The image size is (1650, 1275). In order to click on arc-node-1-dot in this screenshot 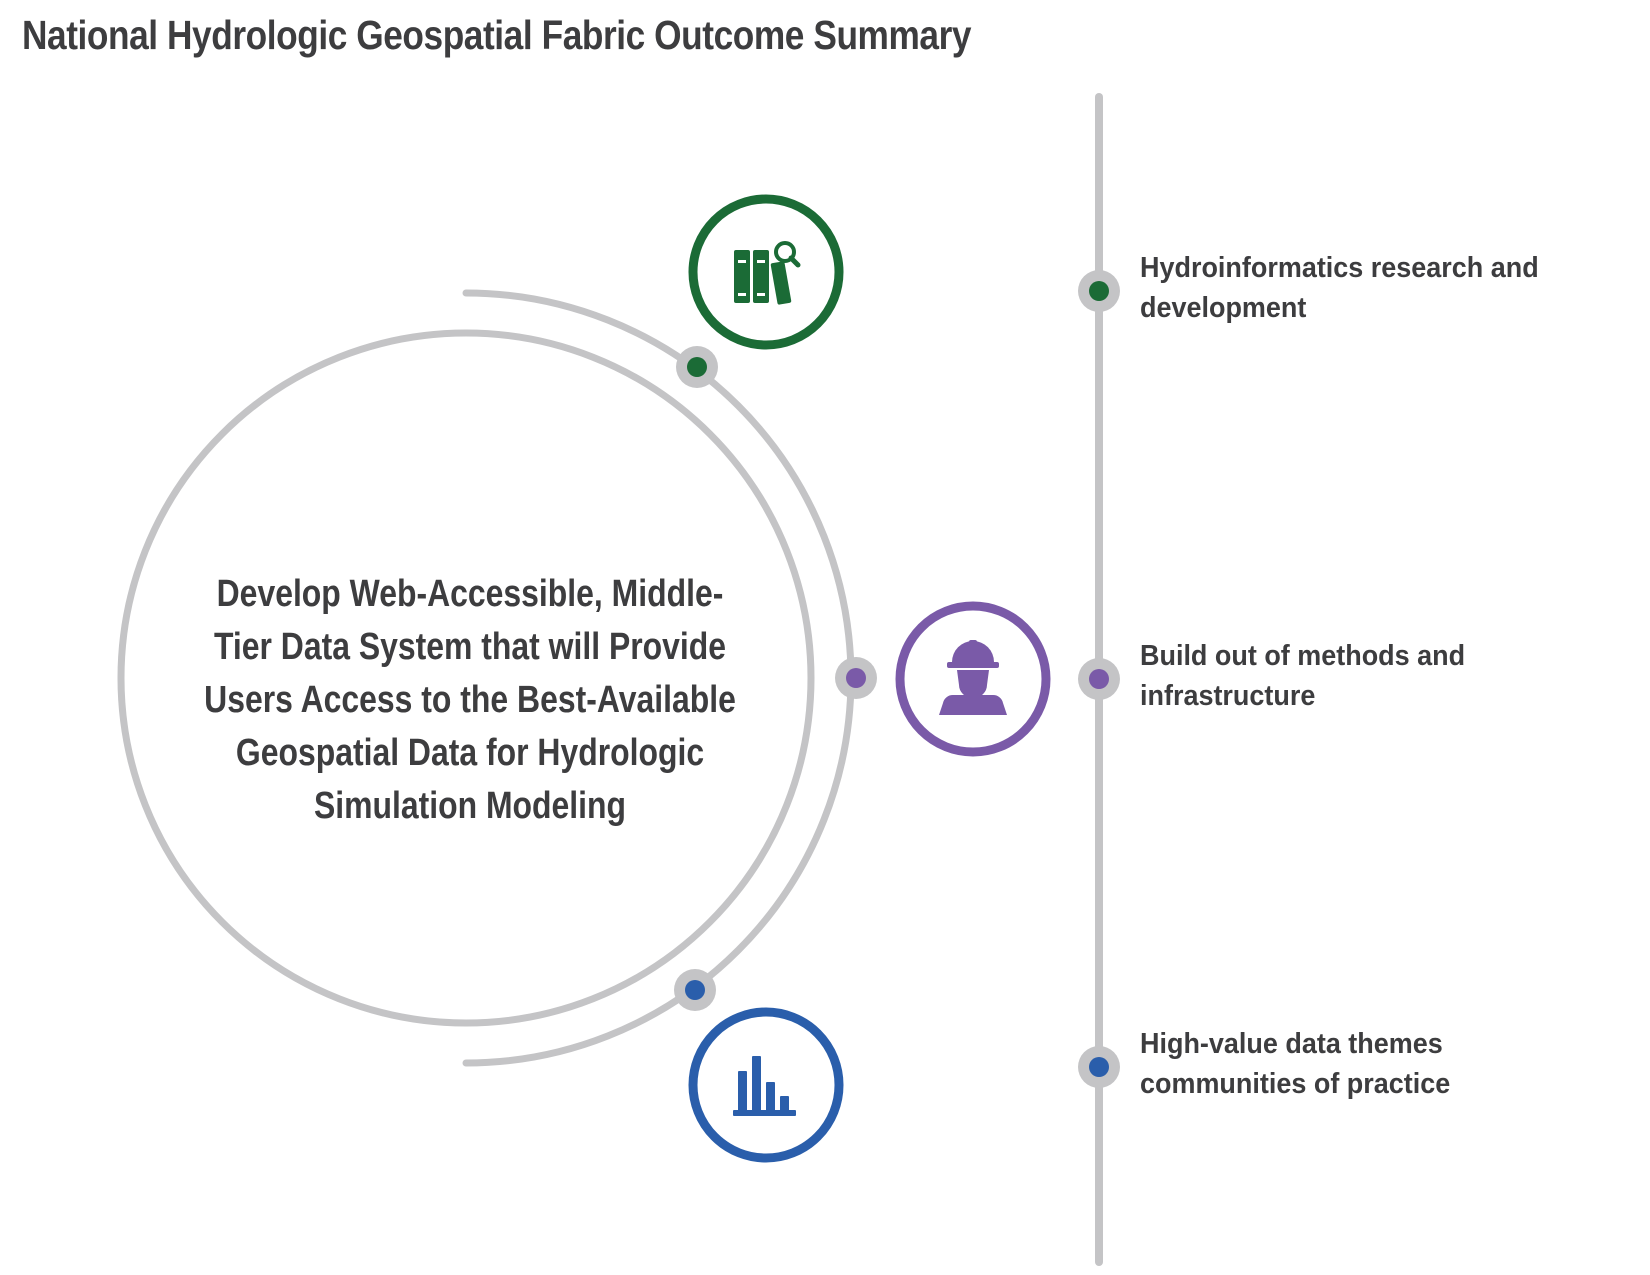, I will do `click(697, 367)`.